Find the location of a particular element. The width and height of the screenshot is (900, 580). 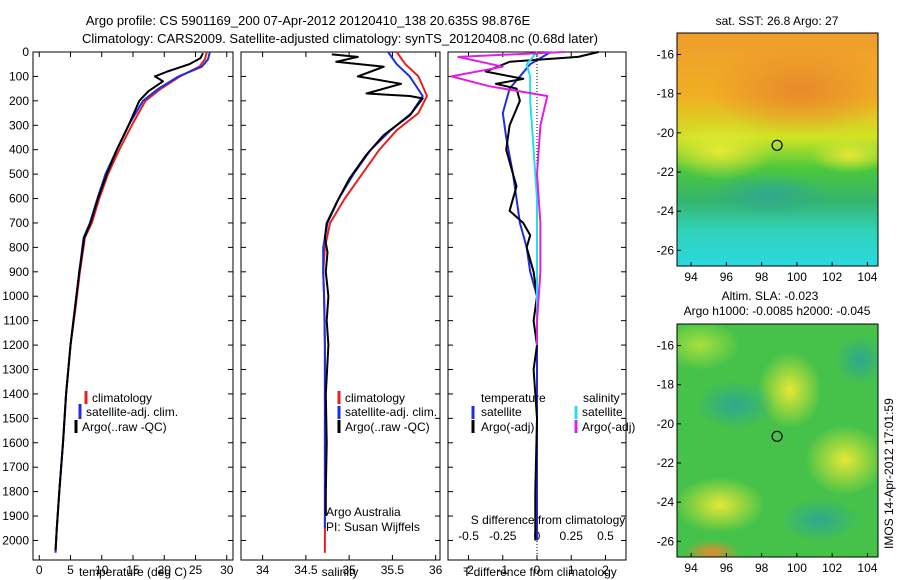

s-tick-label: -0.25 is located at coordinates (503, 536).